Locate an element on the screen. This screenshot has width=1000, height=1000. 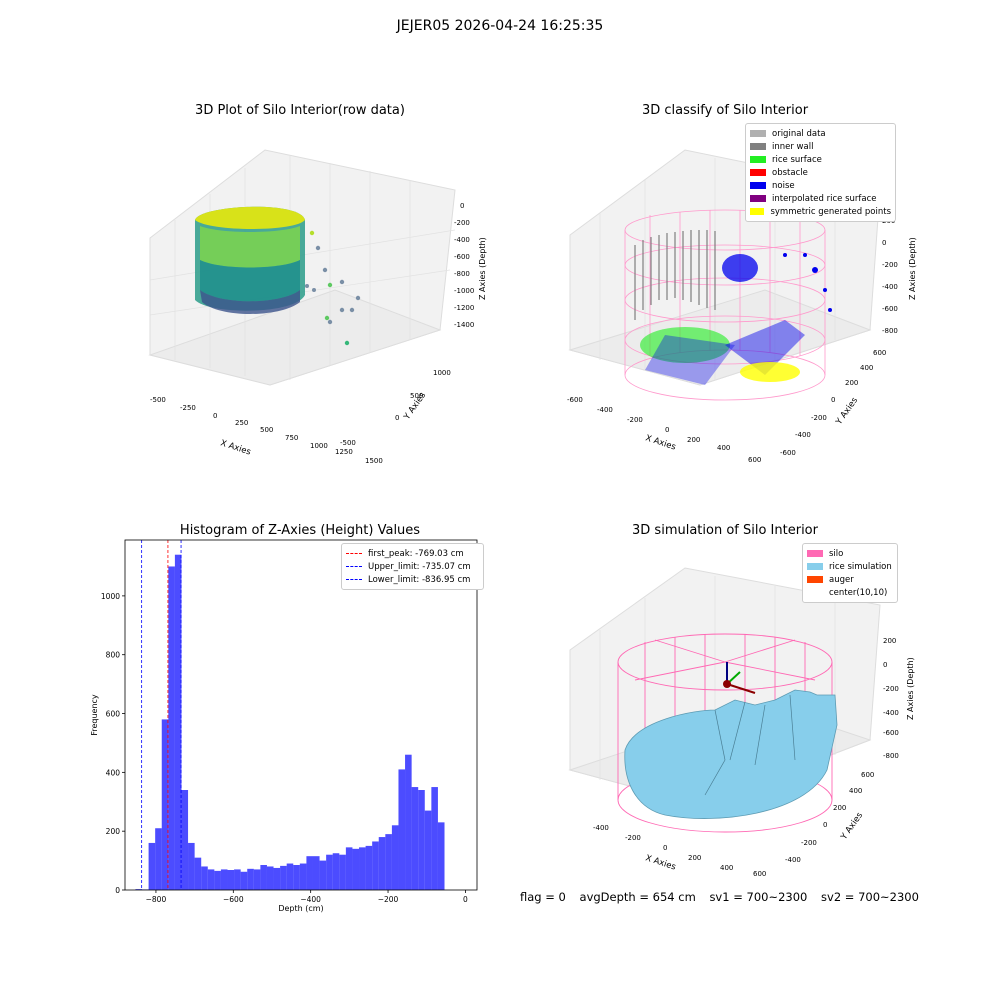
y-tick: -600 is located at coordinates (788, 453).